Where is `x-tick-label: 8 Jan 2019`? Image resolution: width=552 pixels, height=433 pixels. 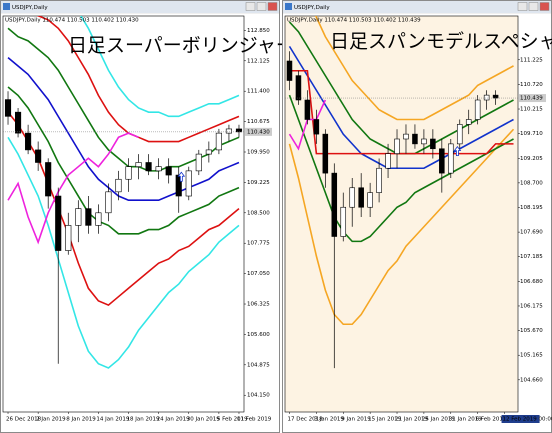
x-tick-label: 8 Jan 2019 is located at coordinates (81, 420).